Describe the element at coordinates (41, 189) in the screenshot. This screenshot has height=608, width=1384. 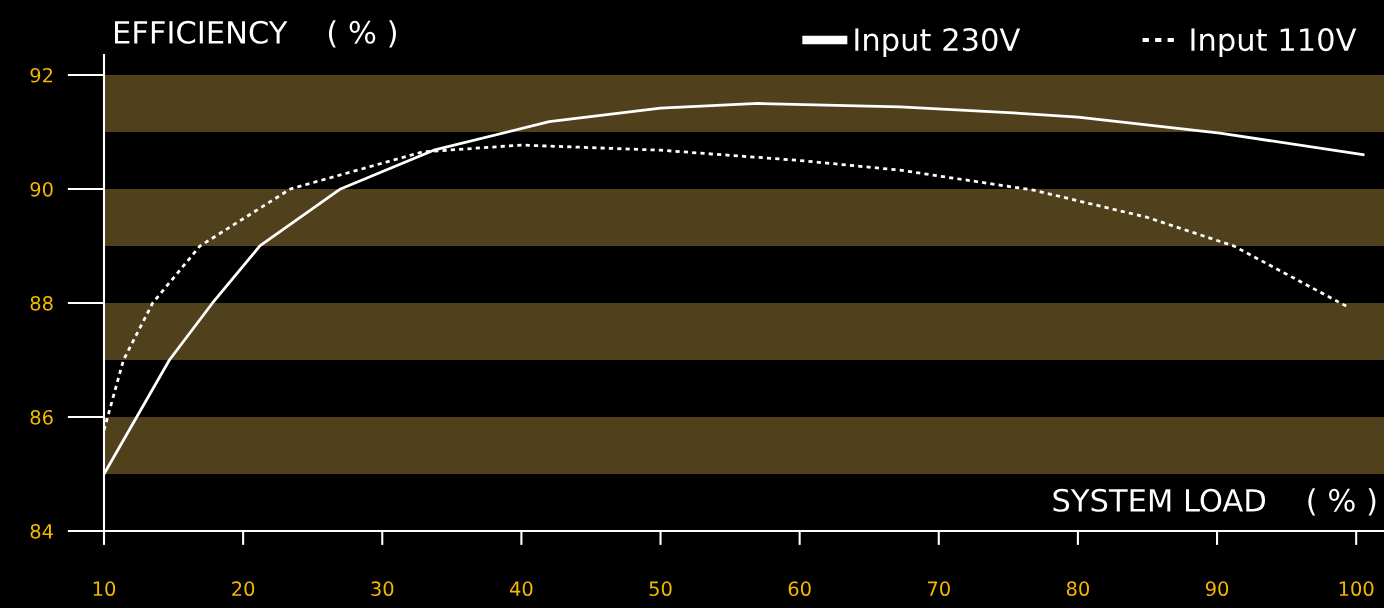
I see `y-tick-label: 90` at that location.